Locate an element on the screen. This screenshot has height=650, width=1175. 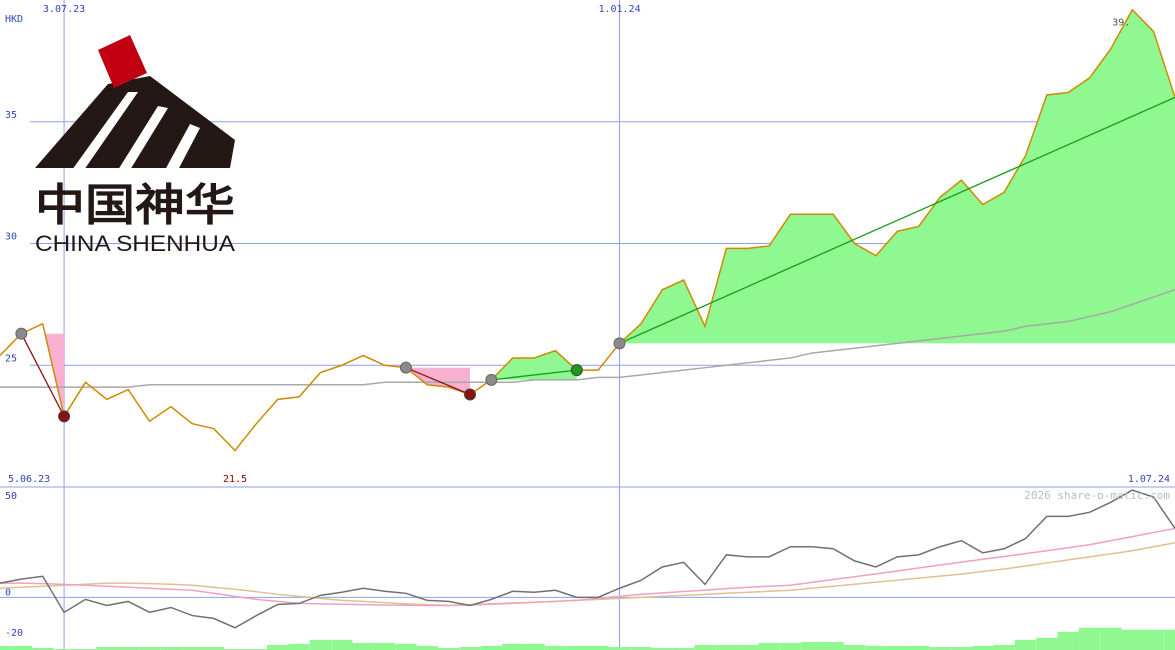
y-tick-label: 25 is located at coordinates (11, 358).